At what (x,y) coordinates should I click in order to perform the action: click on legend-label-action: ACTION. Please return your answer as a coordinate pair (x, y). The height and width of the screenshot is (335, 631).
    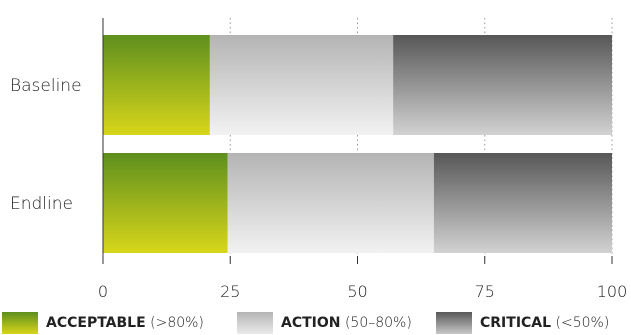
    Looking at the image, I should click on (311, 322).